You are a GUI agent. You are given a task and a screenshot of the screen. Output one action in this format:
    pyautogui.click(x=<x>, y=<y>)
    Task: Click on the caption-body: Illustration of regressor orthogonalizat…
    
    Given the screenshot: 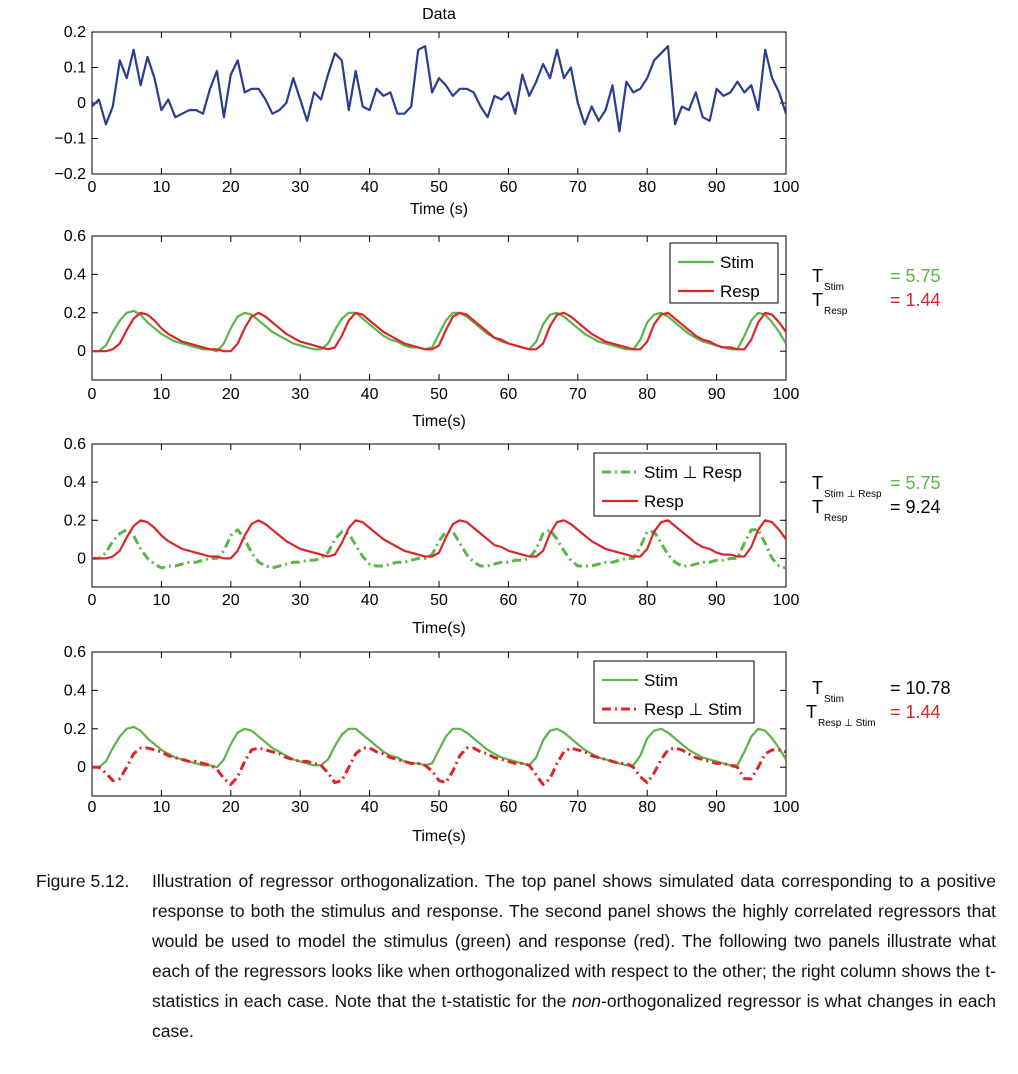 What is the action you would take?
    pyautogui.click(x=574, y=956)
    